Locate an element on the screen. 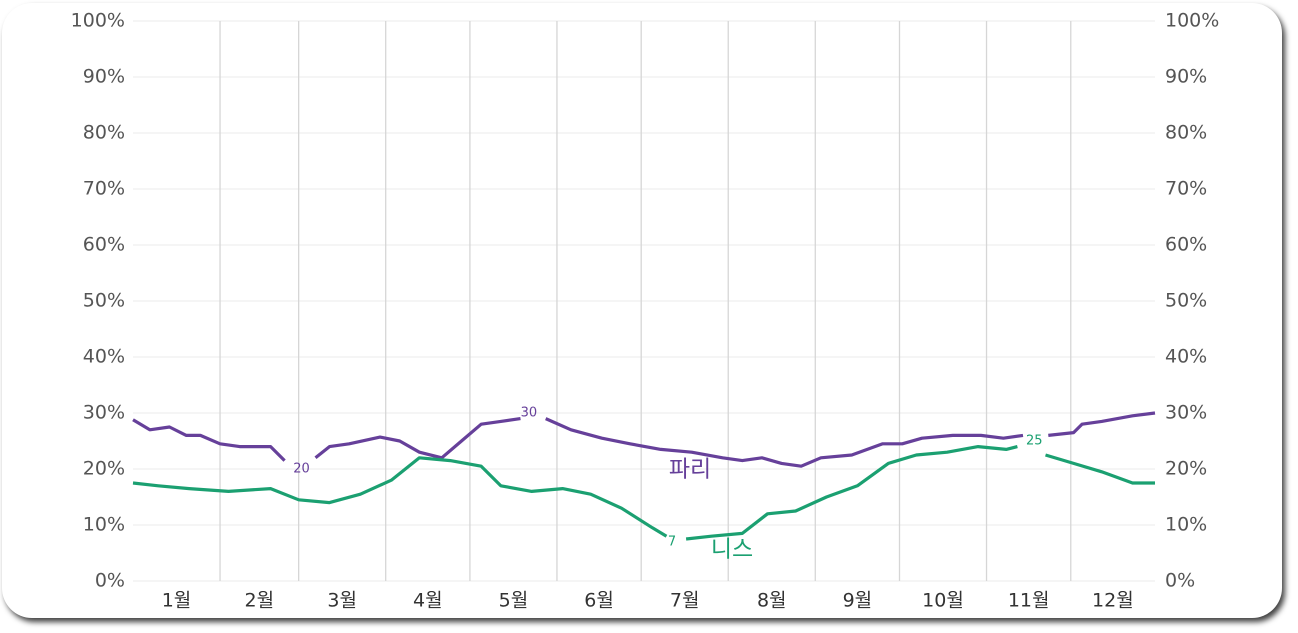  y-tick-label: 80% is located at coordinates (104, 133).